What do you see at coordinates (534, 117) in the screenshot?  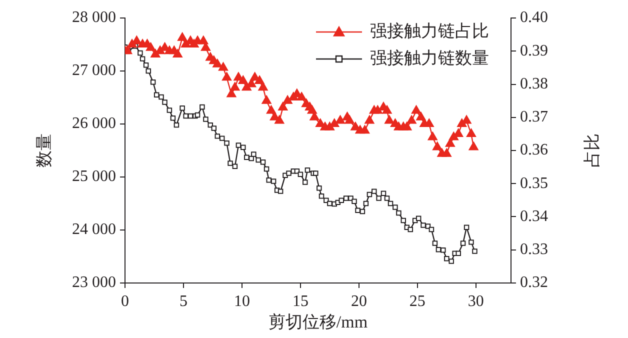 I see `y2-tick-label: 0.37` at bounding box center [534, 117].